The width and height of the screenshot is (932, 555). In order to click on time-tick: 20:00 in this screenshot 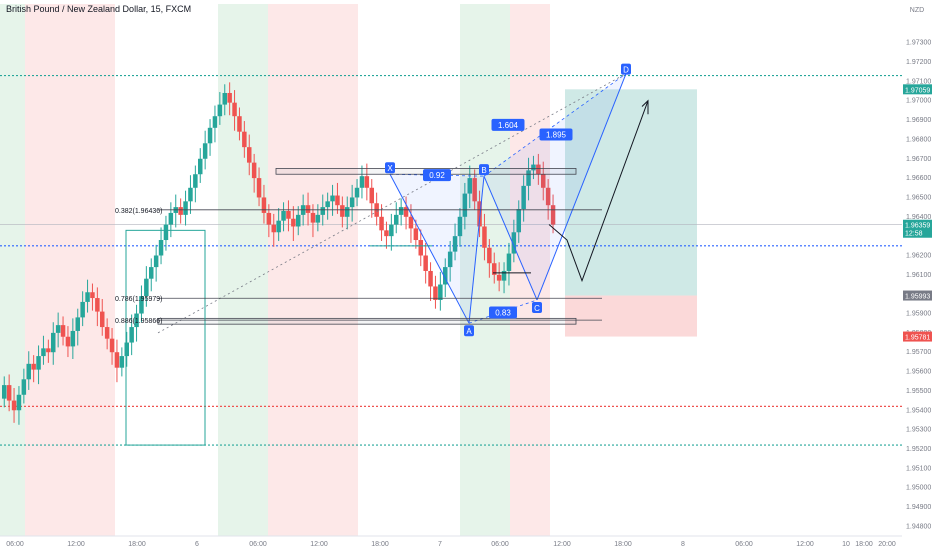, I will do `click(887, 544)`.